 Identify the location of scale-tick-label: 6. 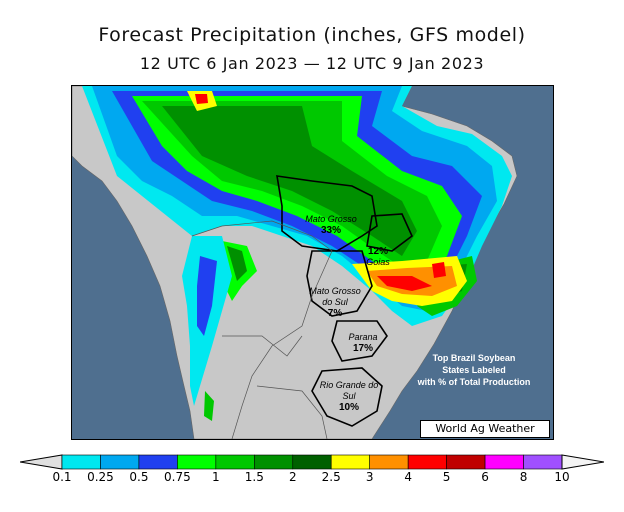
(485, 477).